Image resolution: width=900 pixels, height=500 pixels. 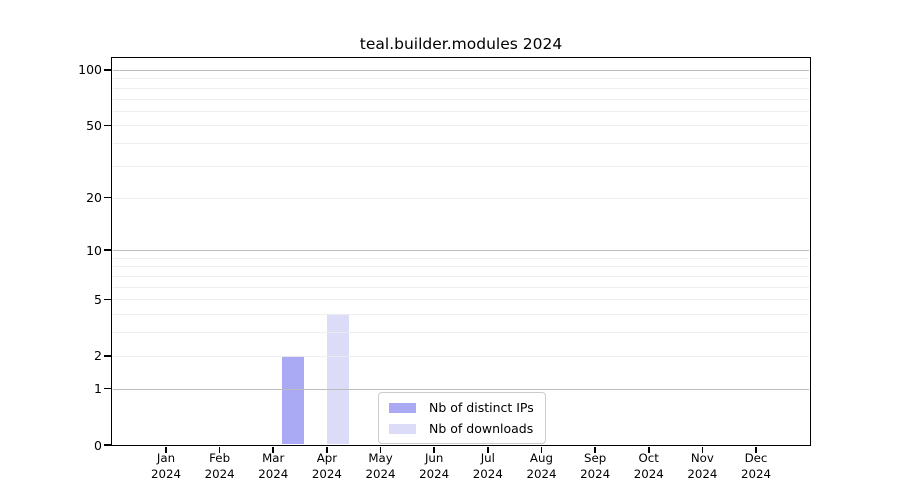 I want to click on chart-title: teal.builder.modules 2024, so click(x=461, y=44).